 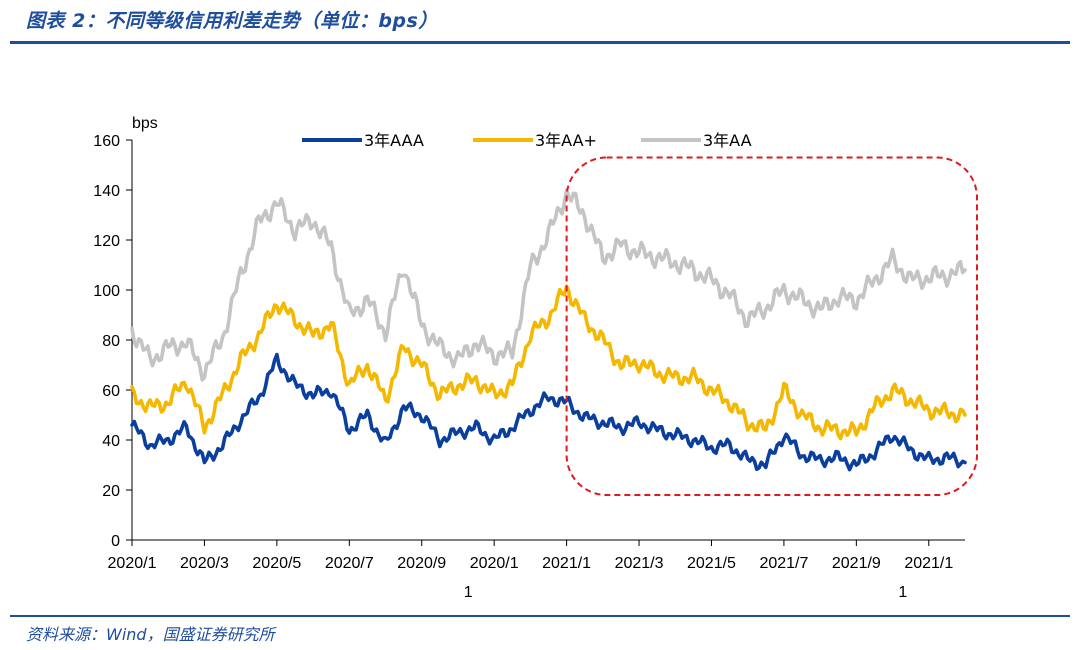 I want to click on y-tick-label: 40, so click(x=111, y=441).